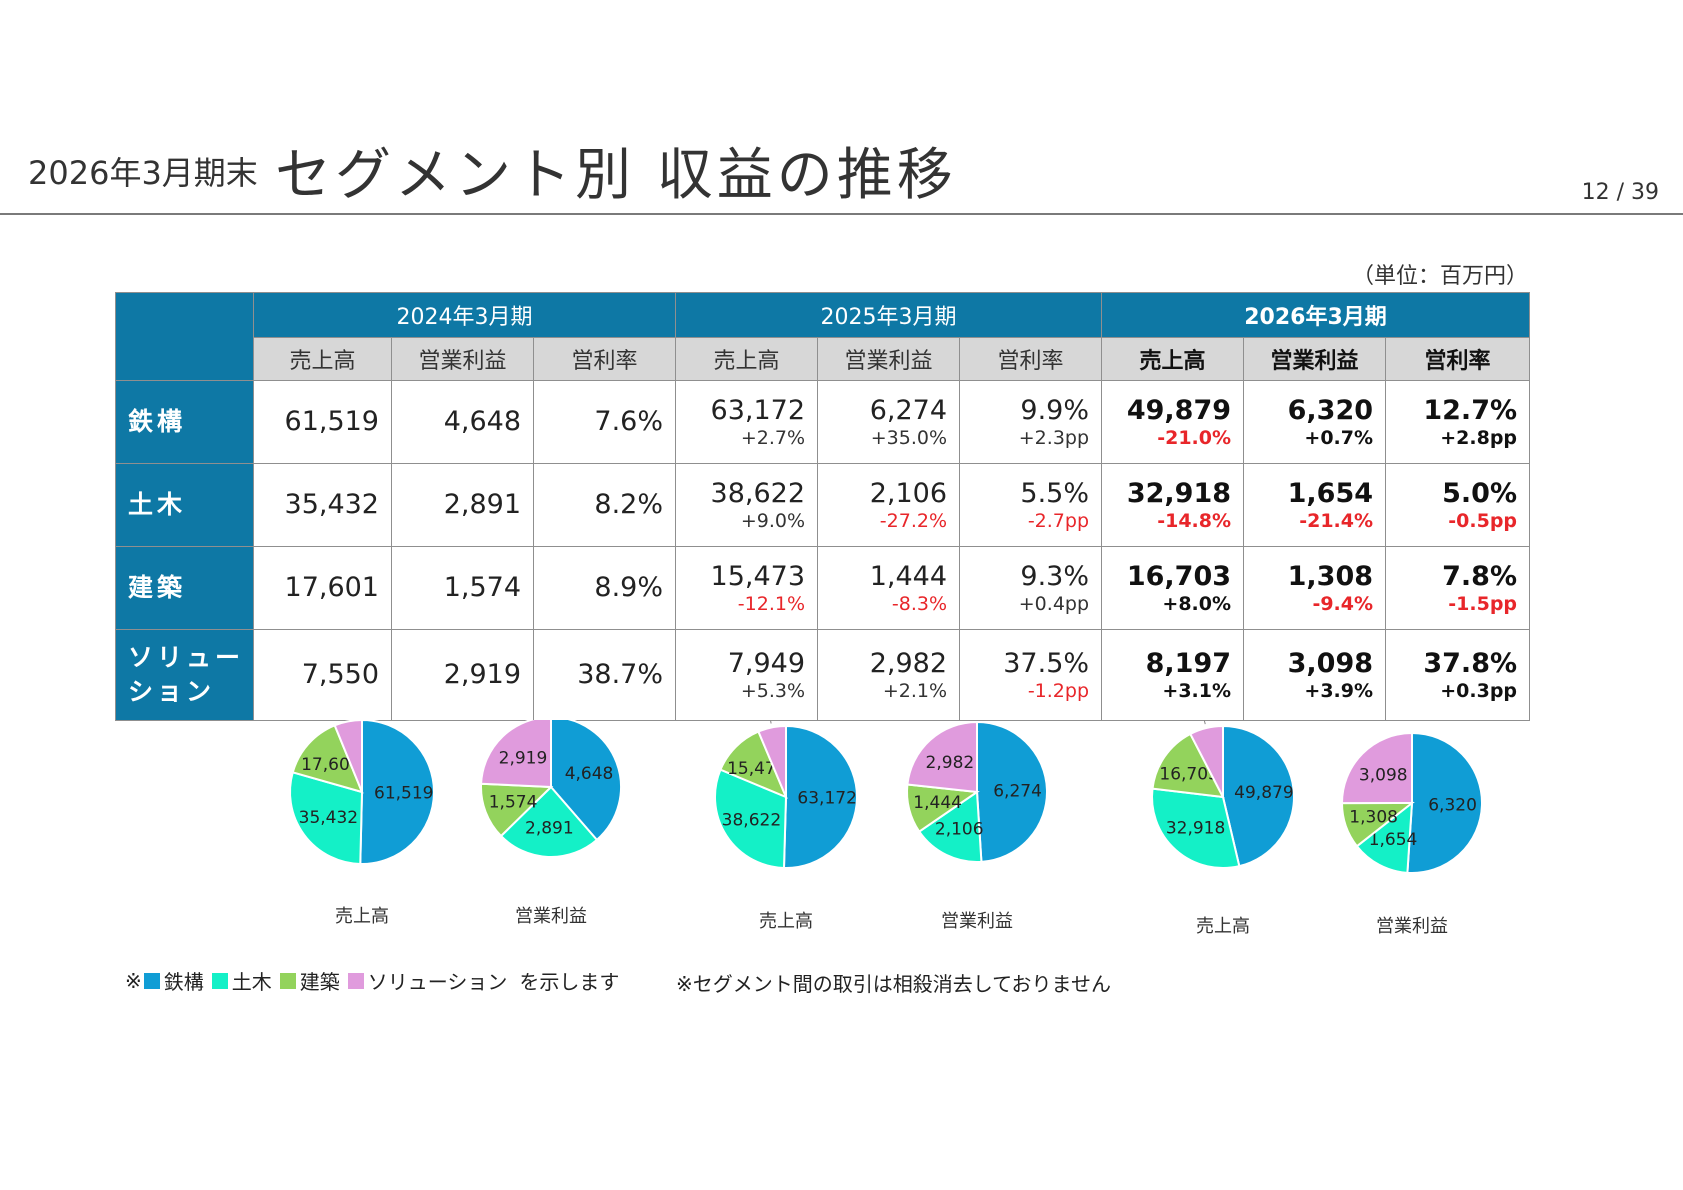 The width and height of the screenshot is (1683, 1190). Describe the element at coordinates (482, 421) in the screenshot. I see `cell-value: 4,648` at that location.